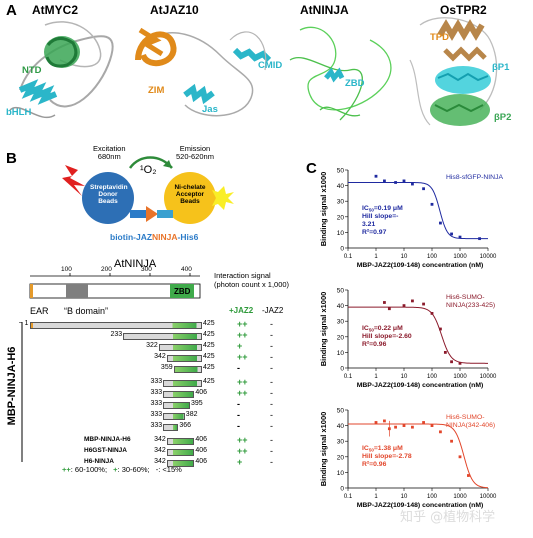  I want to click on construct-row: 333 406 ++ -, so click(150, 393).